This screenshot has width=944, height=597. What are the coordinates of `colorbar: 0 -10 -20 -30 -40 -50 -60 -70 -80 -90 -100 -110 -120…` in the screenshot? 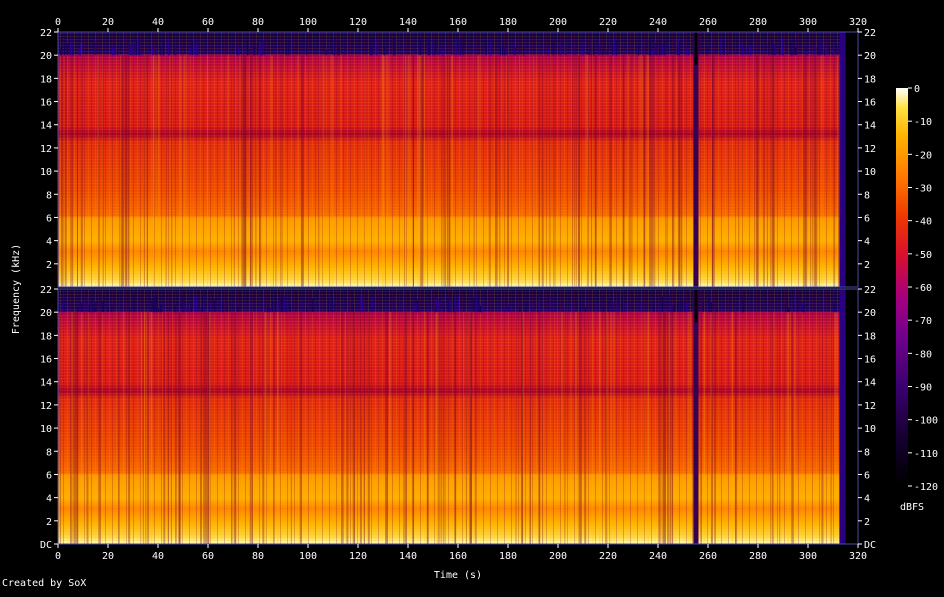 It's located at (917, 298).